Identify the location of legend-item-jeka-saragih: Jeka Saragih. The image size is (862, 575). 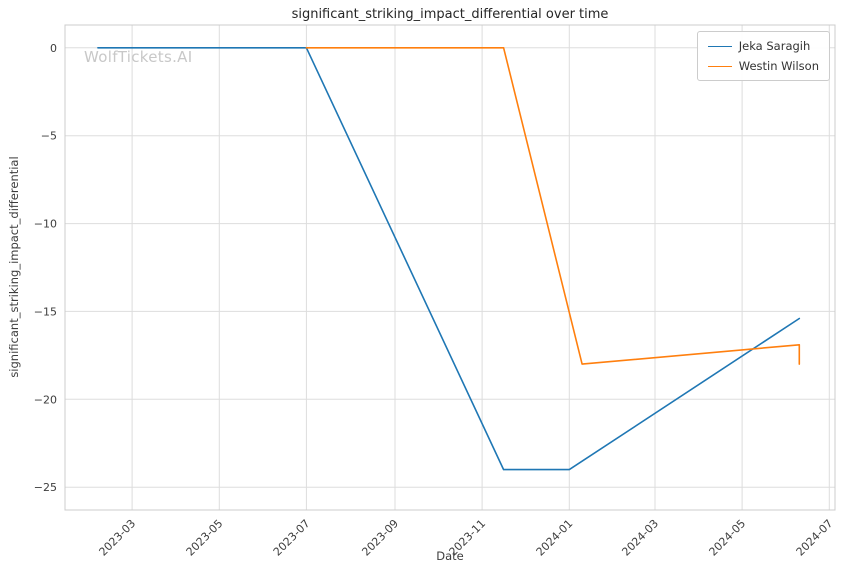
(763, 46).